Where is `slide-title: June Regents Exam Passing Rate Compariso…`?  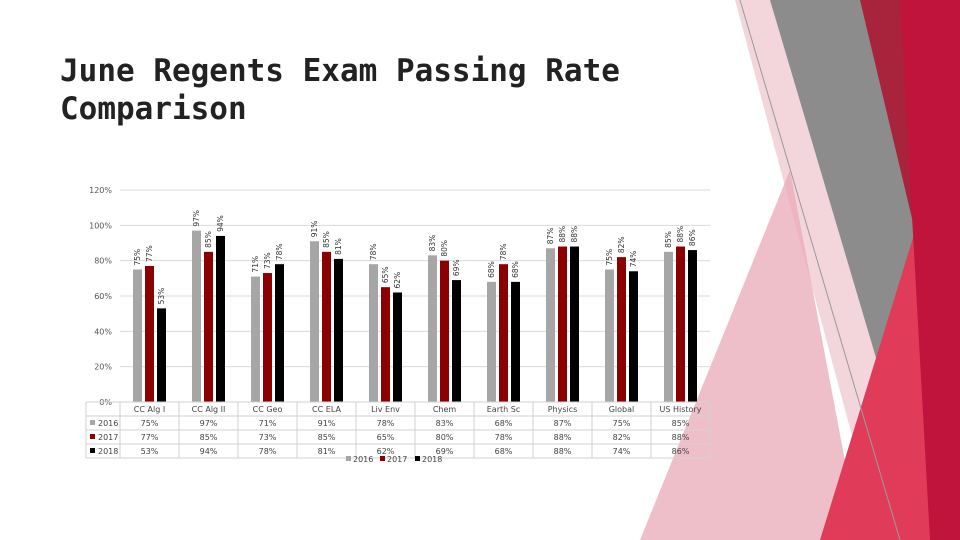 slide-title: June Regents Exam Passing Rate Compariso… is located at coordinates (340, 90).